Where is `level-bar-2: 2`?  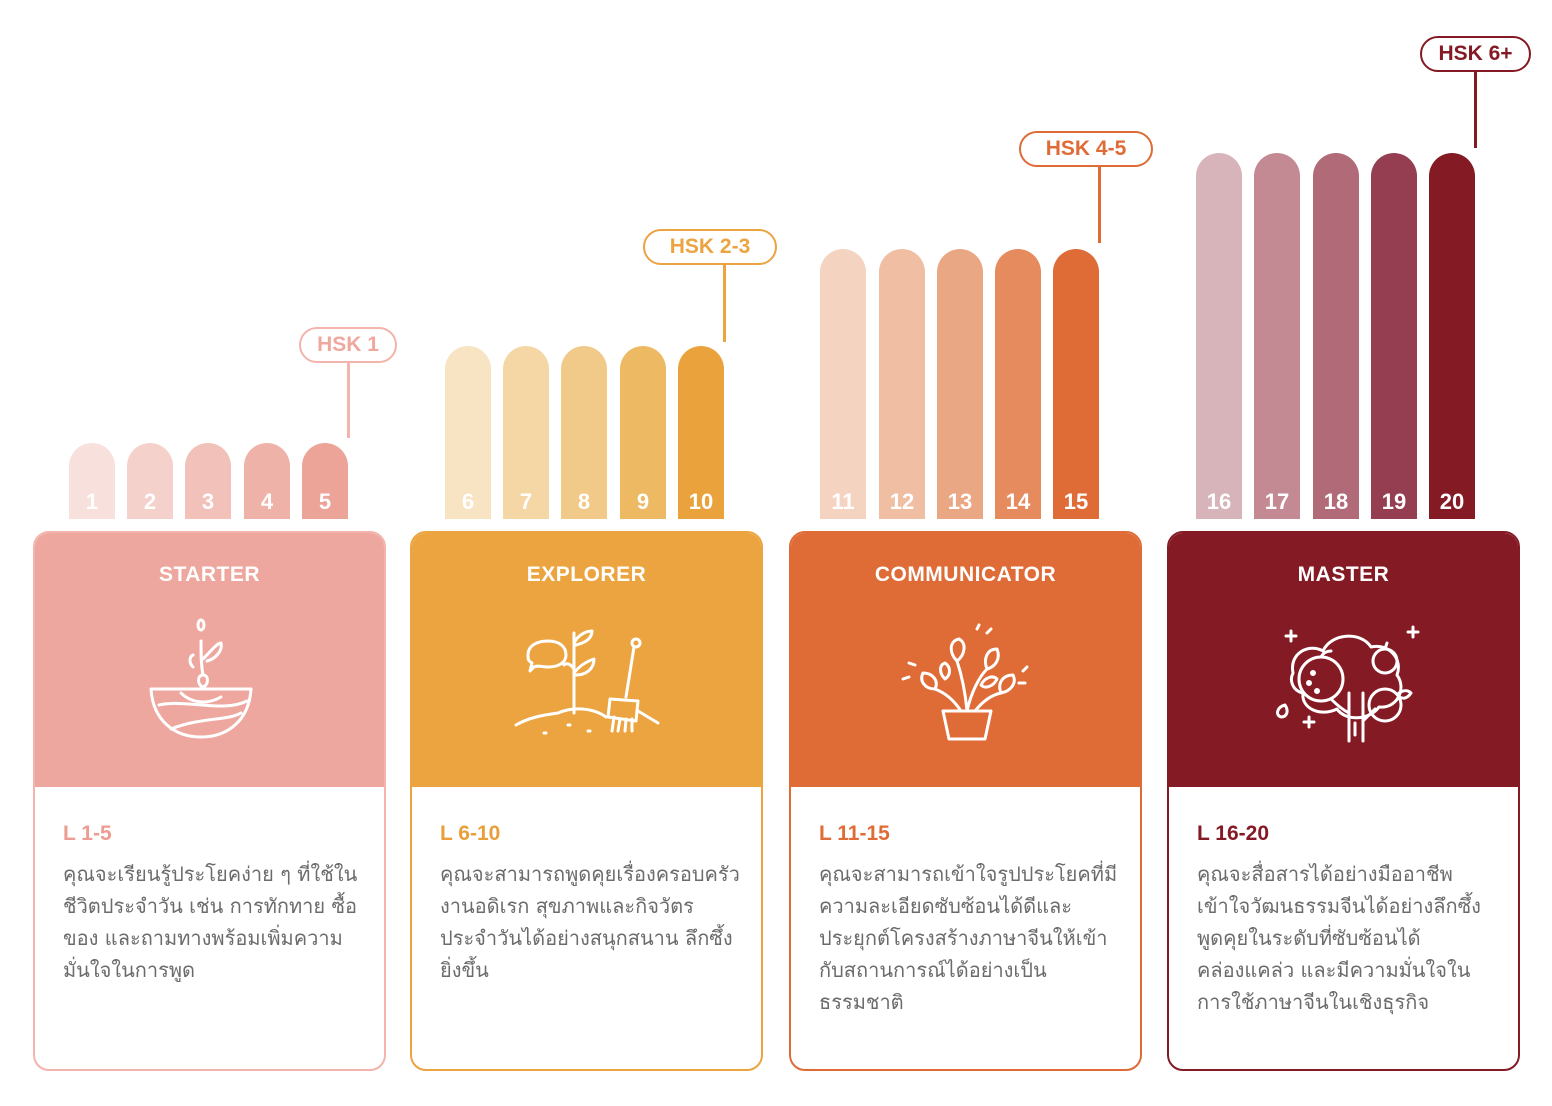 level-bar-2: 2 is located at coordinates (150, 481).